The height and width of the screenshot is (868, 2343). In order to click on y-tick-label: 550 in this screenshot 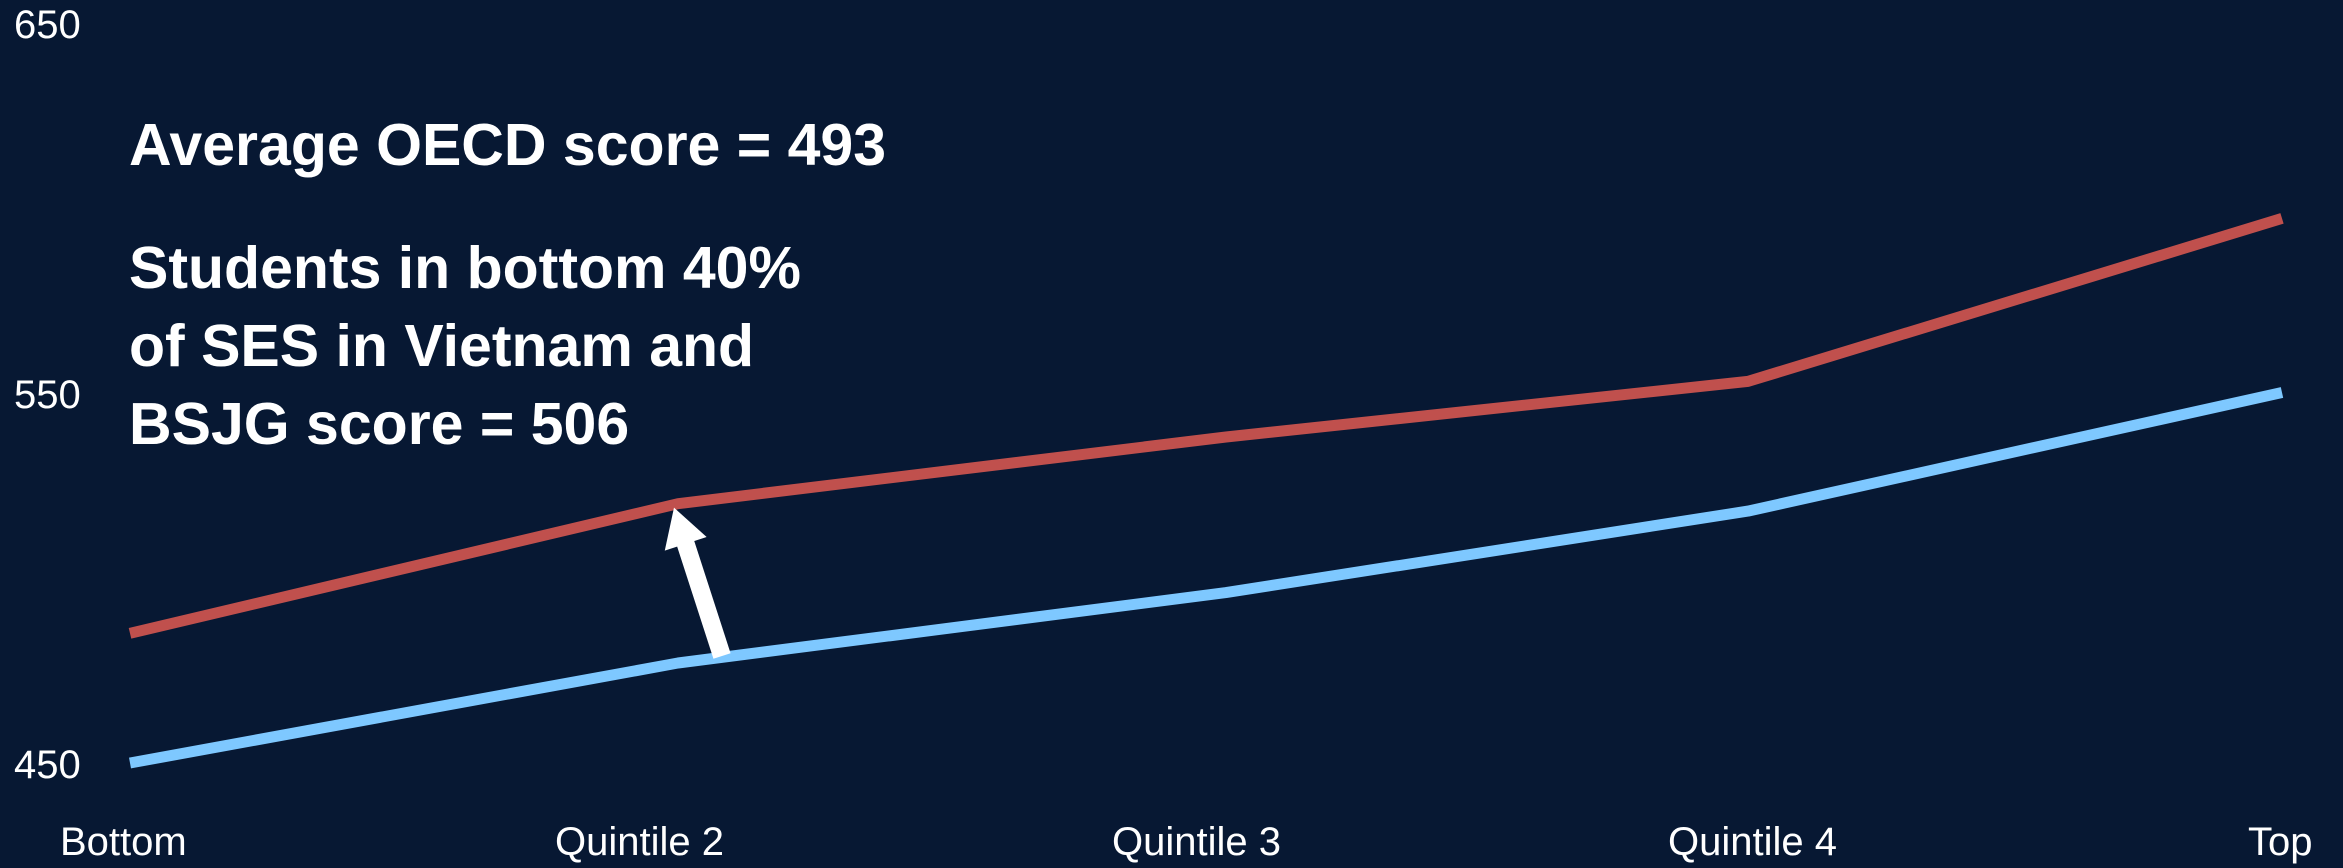, I will do `click(47, 395)`.